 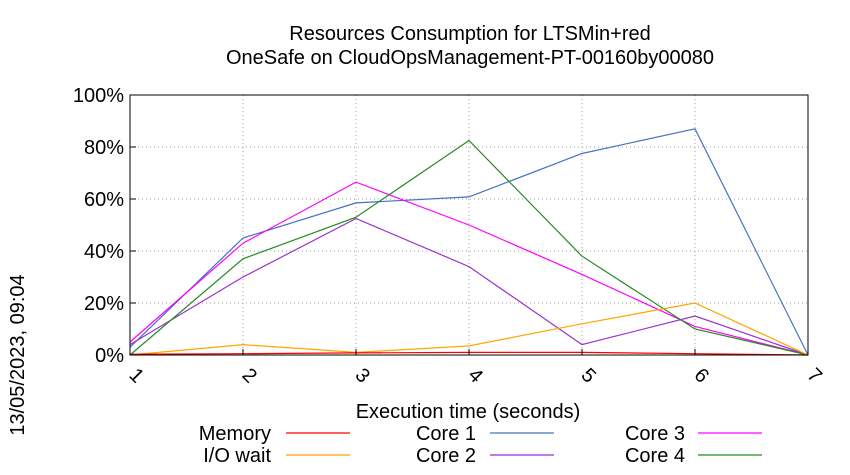 I want to click on y-tick-label: 100%, so click(x=98, y=96).